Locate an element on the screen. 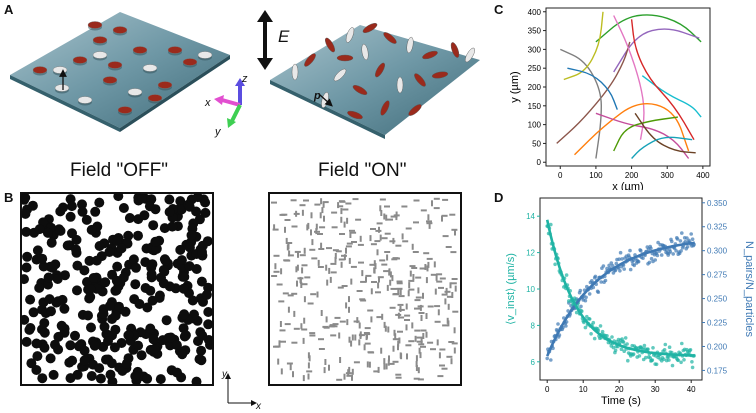 This screenshot has height=413, width=756. particle-off is located at coordinates (95, 26).